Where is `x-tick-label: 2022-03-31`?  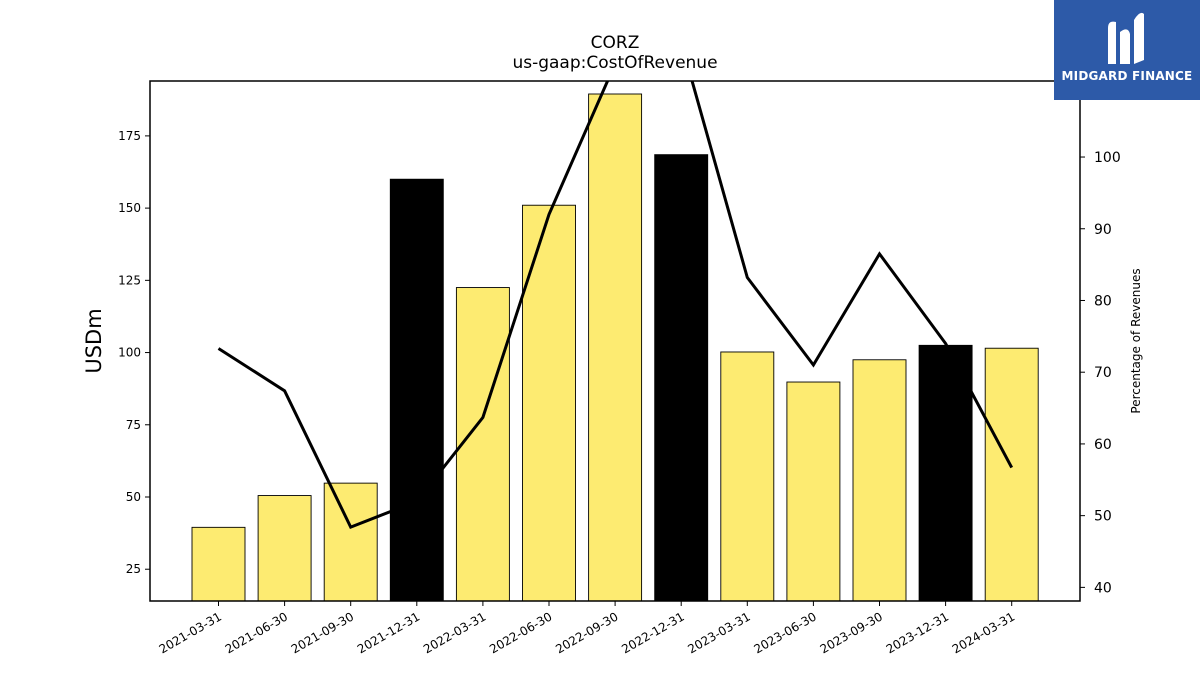 x-tick-label: 2022-03-31 is located at coordinates (454, 632).